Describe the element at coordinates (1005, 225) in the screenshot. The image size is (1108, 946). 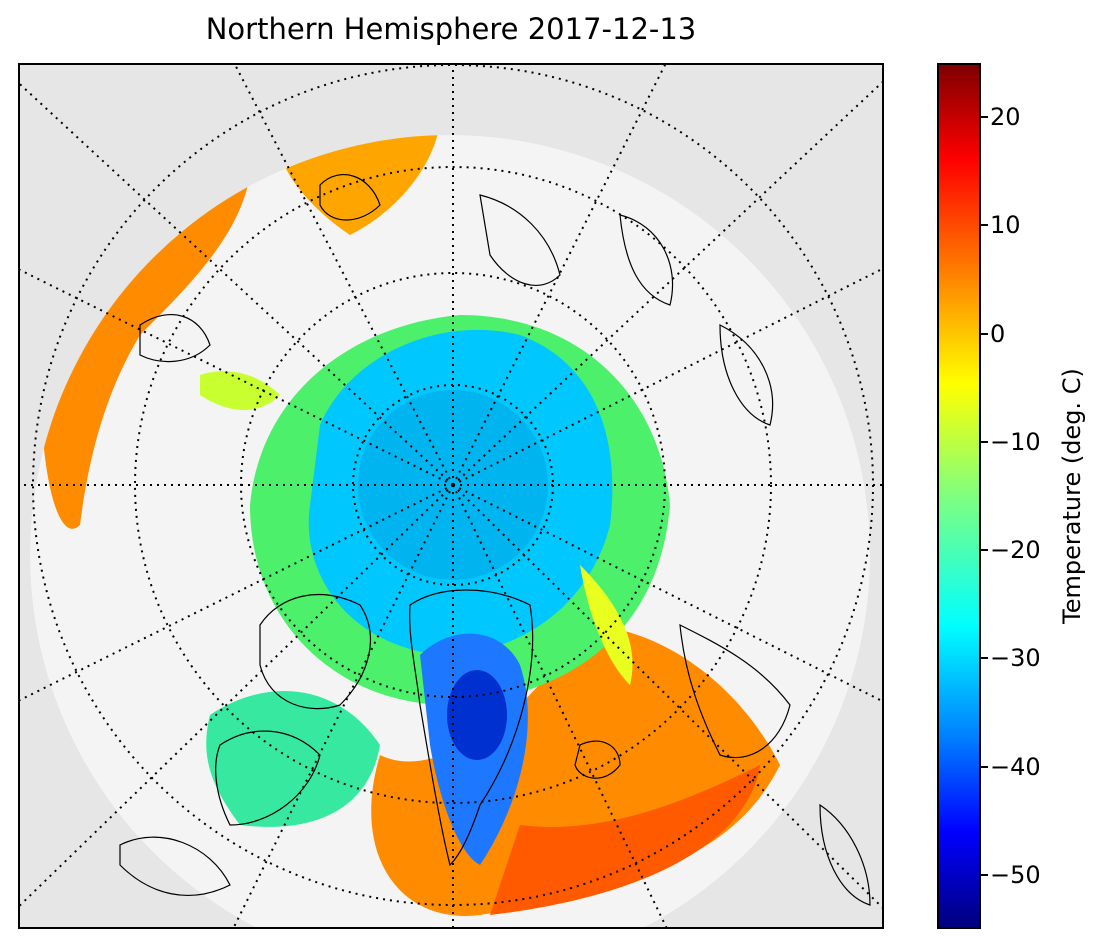
I see `colorbar-tick-label: 10` at that location.